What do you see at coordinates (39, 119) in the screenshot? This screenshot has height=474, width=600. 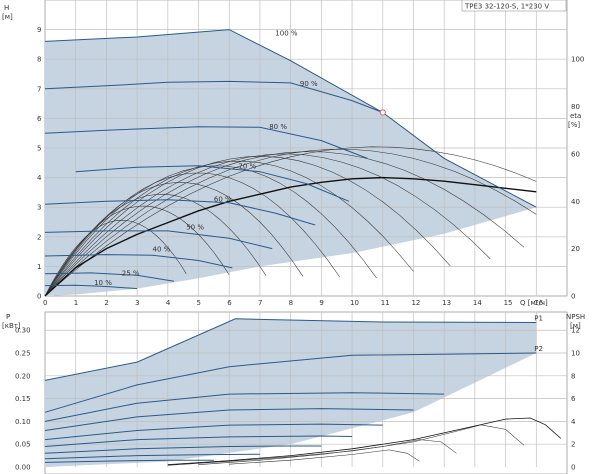 I see `head-tick-label: 6` at bounding box center [39, 119].